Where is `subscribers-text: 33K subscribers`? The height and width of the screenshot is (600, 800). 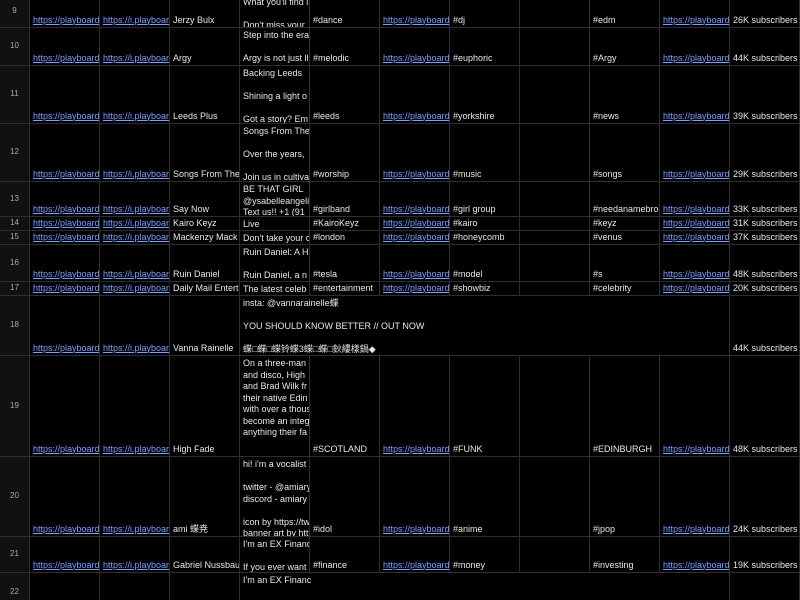
subscribers-text: 33K subscribers is located at coordinates (765, 208).